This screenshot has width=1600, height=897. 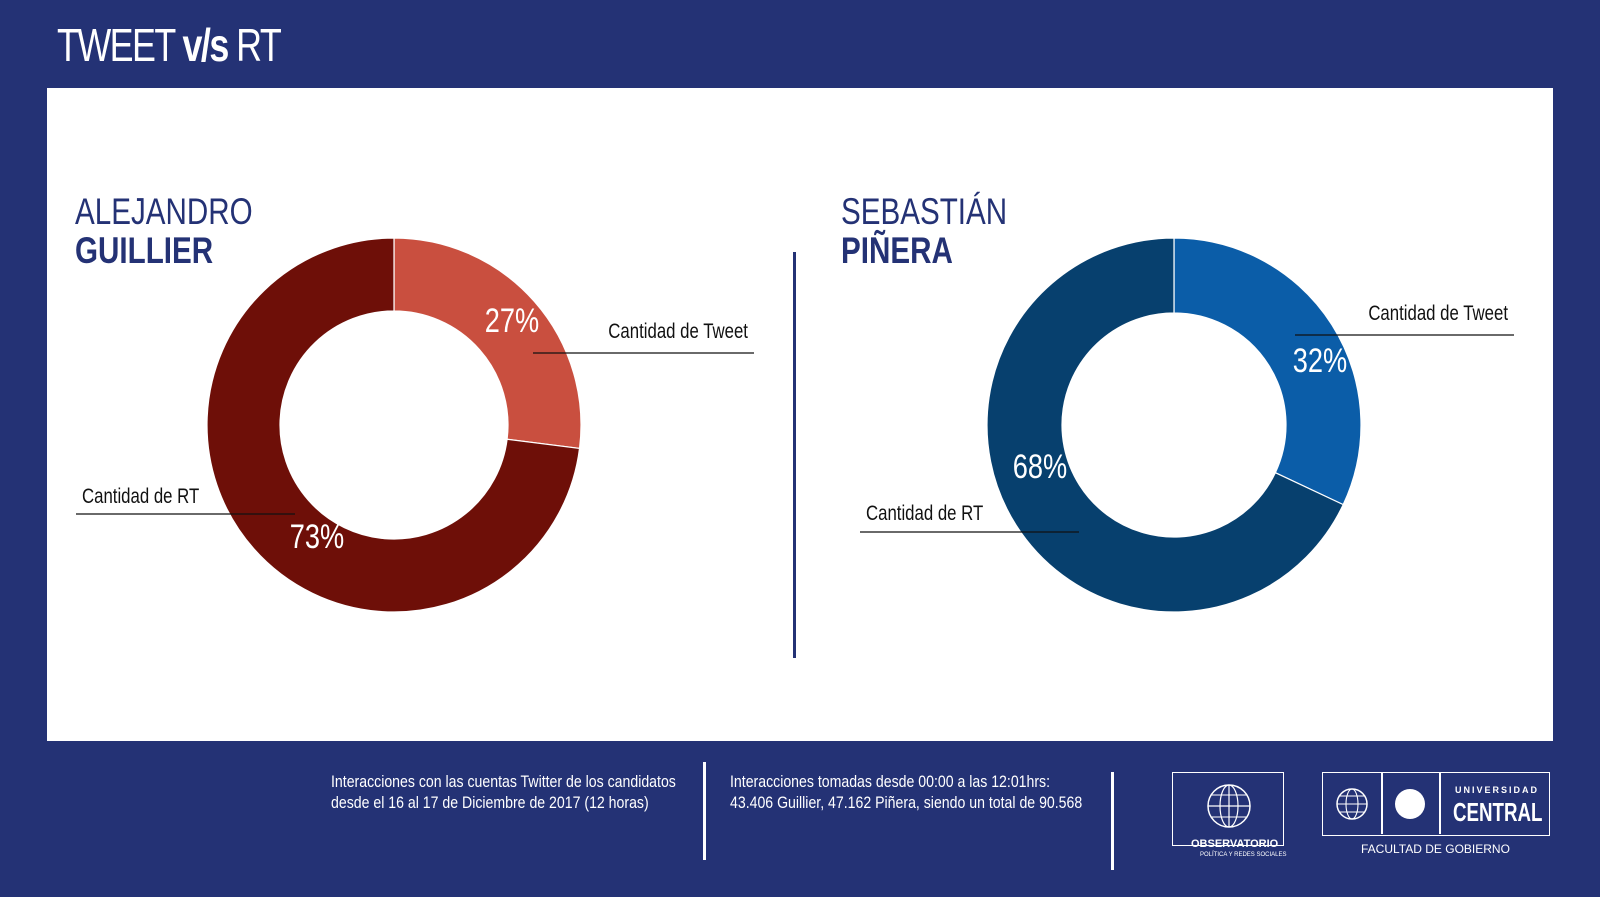 I want to click on title-part-vs: v/s, so click(x=206, y=45).